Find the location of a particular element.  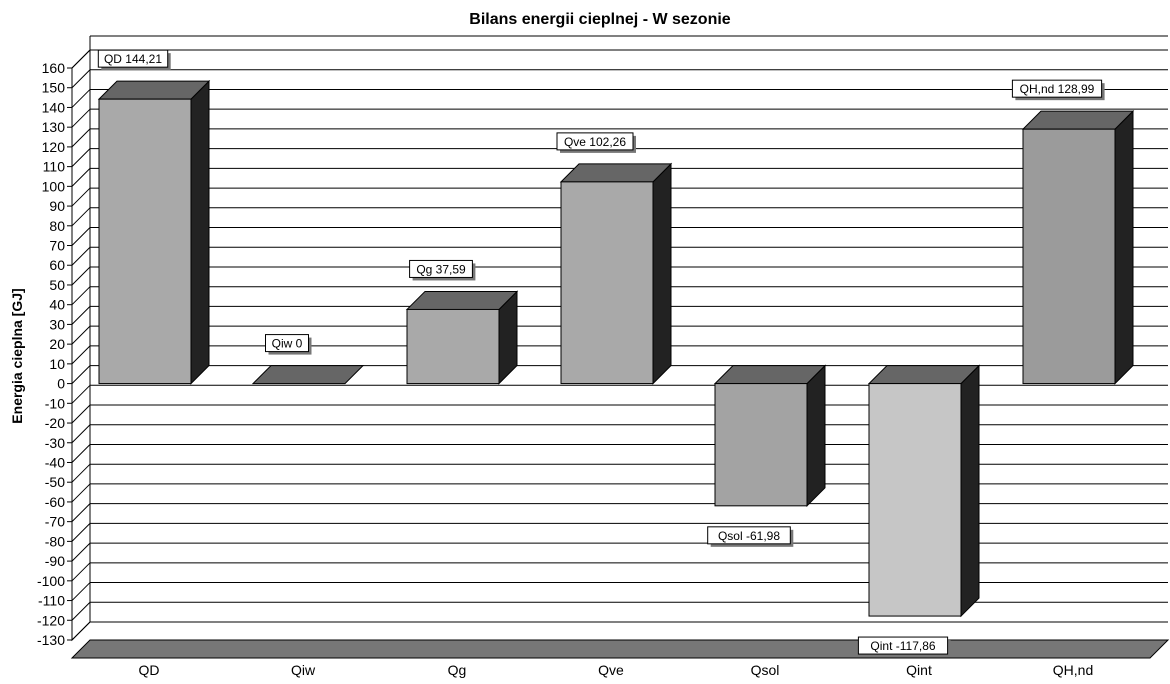

data-label-text: QD 144,21 is located at coordinates (133, 59).